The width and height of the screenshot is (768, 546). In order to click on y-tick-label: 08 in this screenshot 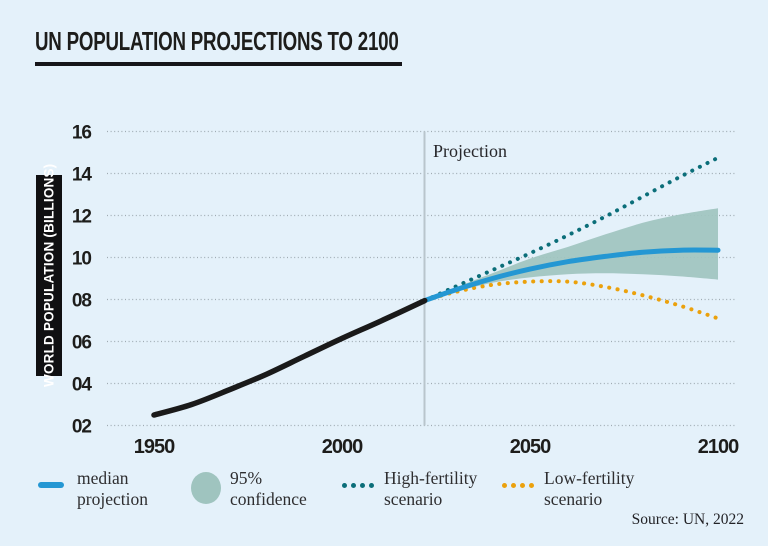, I will do `click(82, 301)`.